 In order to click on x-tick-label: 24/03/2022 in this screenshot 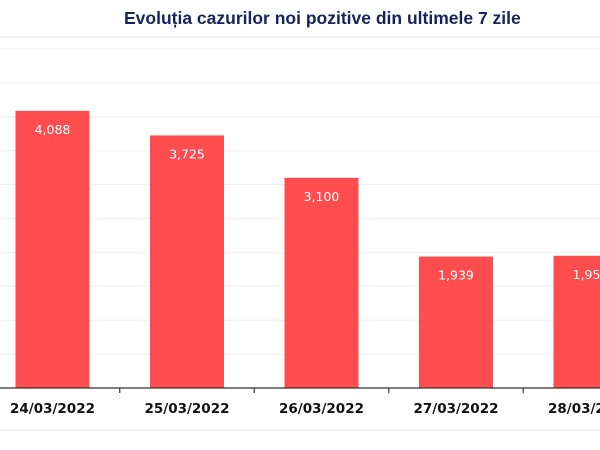, I will do `click(52, 409)`.